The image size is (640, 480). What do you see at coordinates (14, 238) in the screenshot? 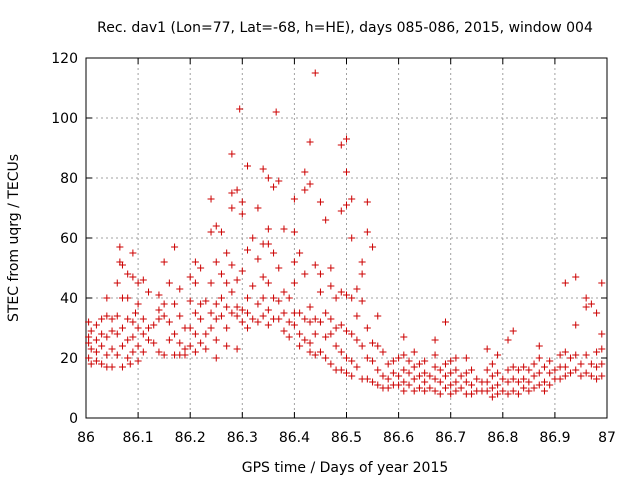
I see `y-axis-label: STEC from uqrg / TECUs` at bounding box center [14, 238].